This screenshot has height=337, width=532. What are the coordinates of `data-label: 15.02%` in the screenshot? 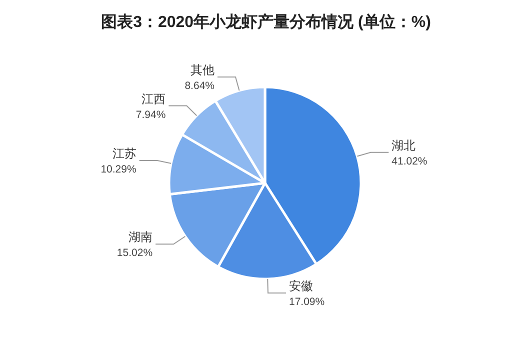 It's located at (134, 253).